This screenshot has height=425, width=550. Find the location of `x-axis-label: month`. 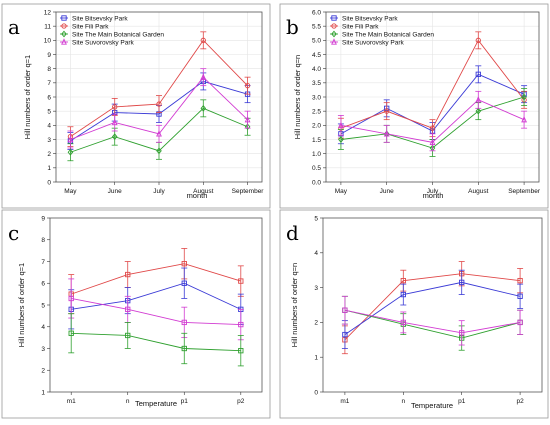

x-axis-label: month is located at coordinates (197, 195).